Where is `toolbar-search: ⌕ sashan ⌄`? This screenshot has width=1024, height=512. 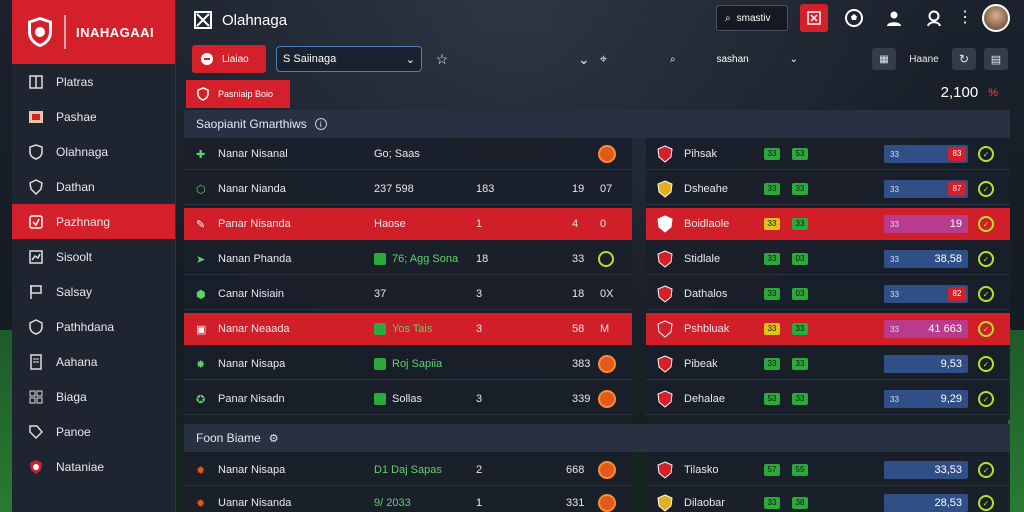
toolbar-search: ⌕ sashan ⌄ is located at coordinates (734, 59).